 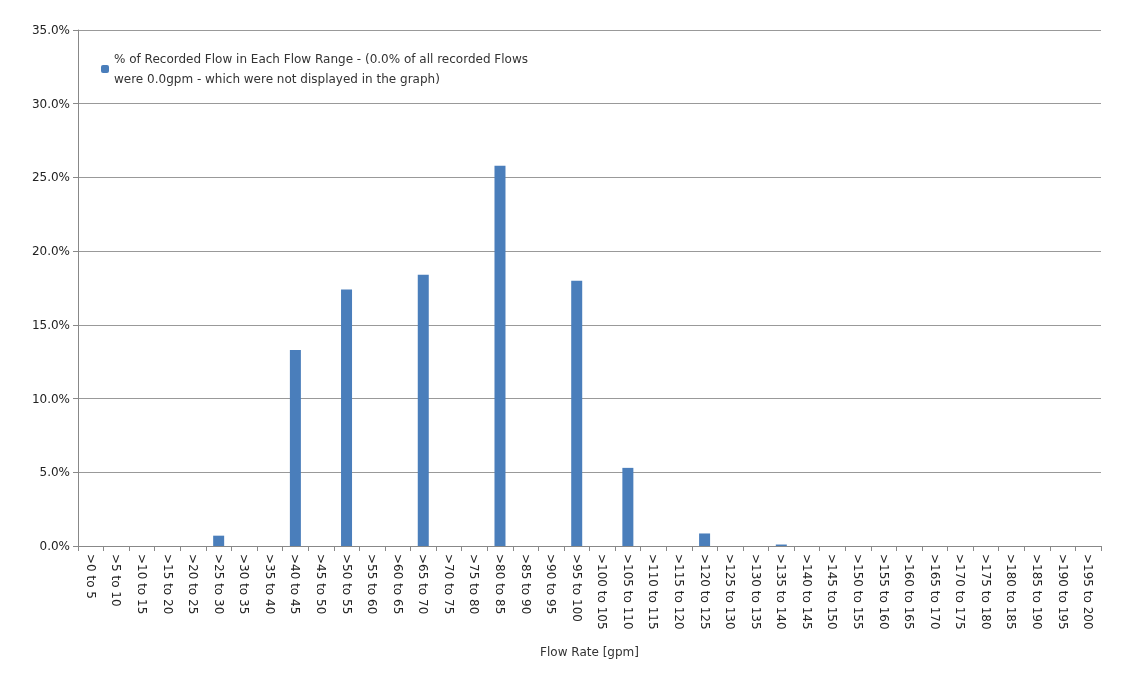 What do you see at coordinates (589, 652) in the screenshot?
I see `x-axis-title: Flow Rate [gpm]` at bounding box center [589, 652].